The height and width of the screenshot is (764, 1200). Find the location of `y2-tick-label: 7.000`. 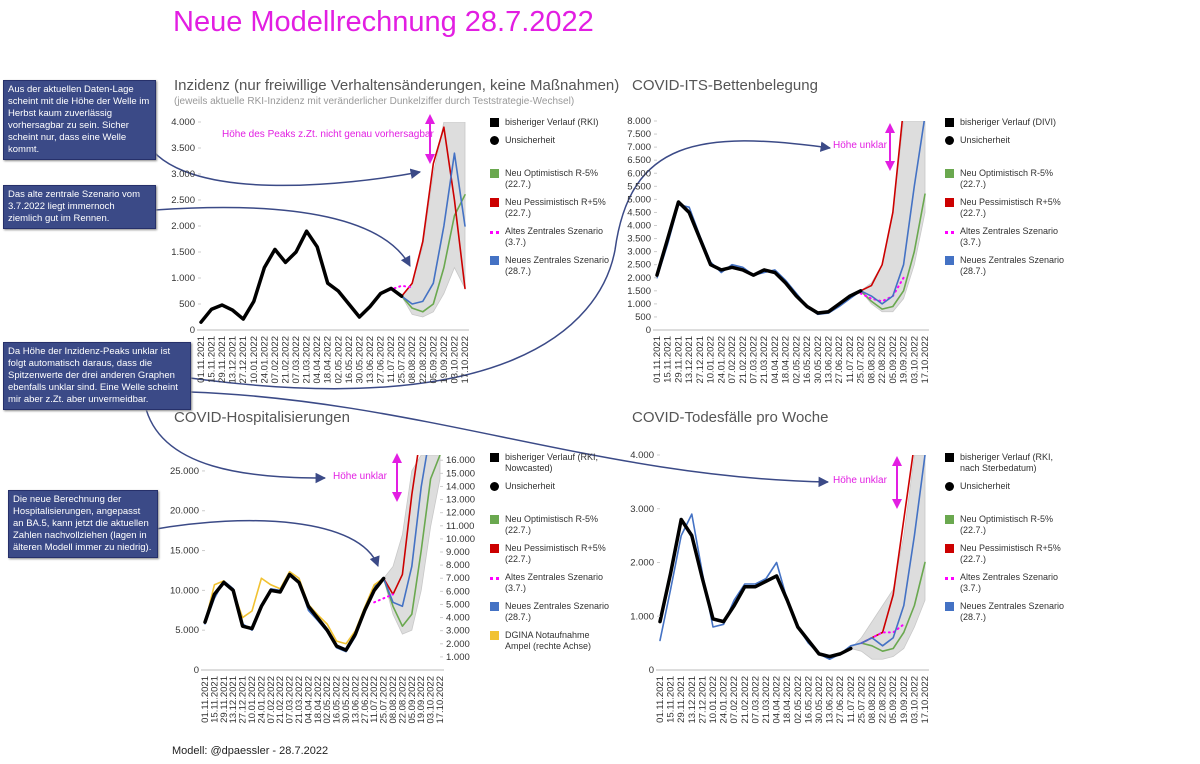

y2-tick-label: 7.000 is located at coordinates (458, 578).